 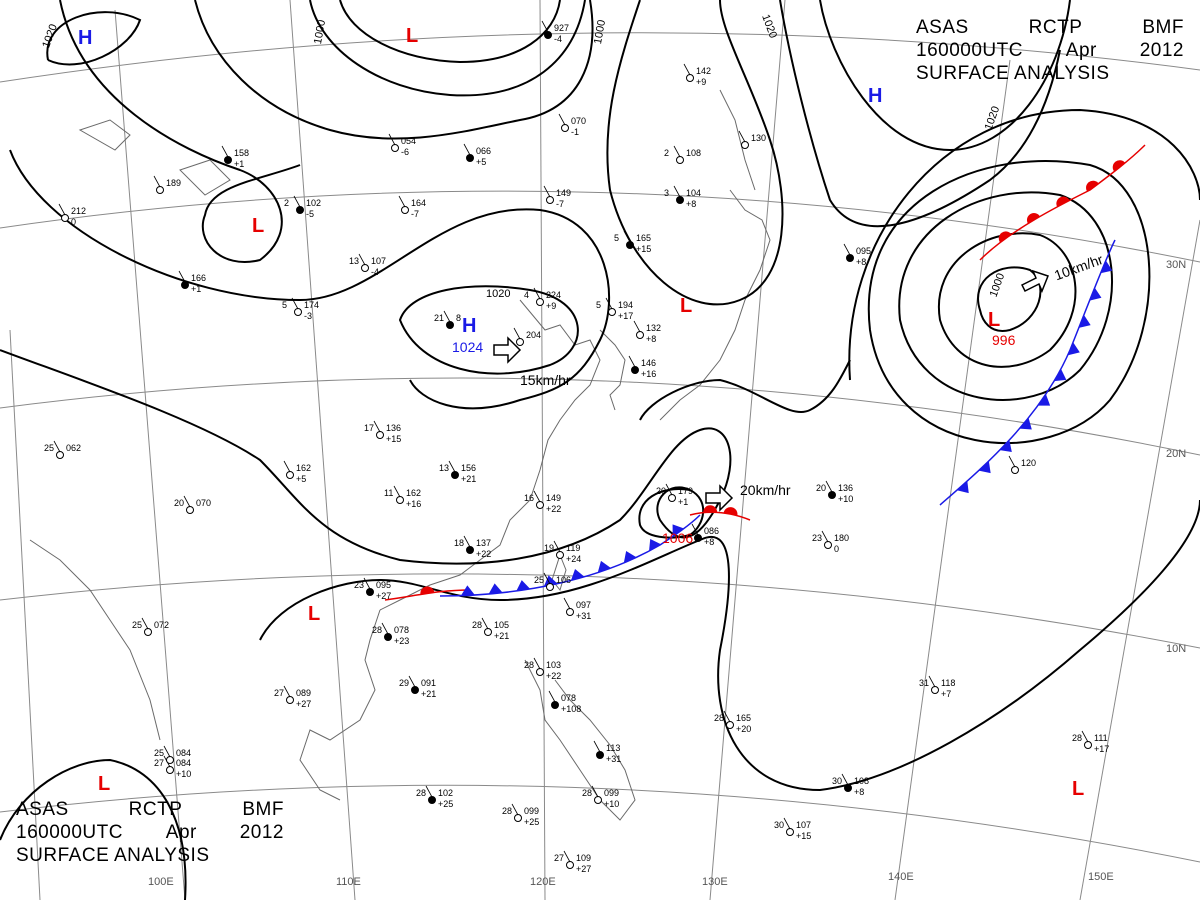 What do you see at coordinates (447, 48) in the screenshot?
I see `isobar-1000-low` at bounding box center [447, 48].